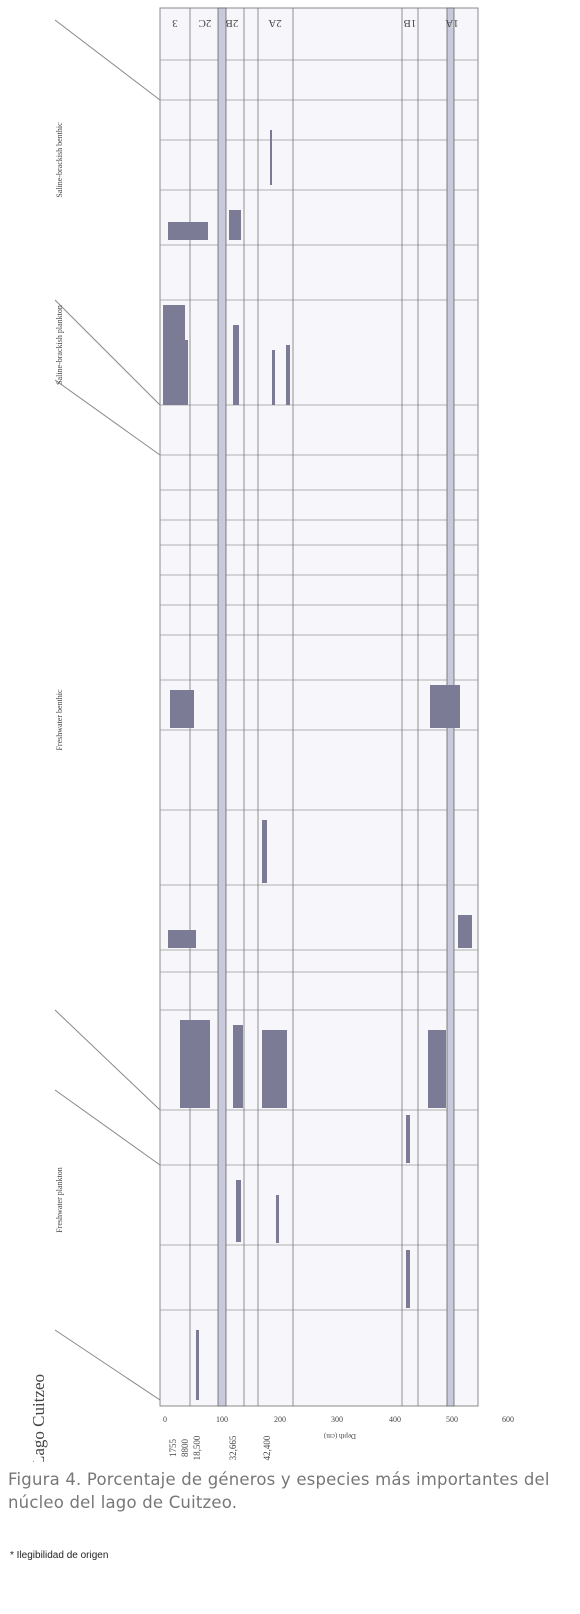  Describe the element at coordinates (222, 1419) in the screenshot. I see `depth-tick: 100` at that location.